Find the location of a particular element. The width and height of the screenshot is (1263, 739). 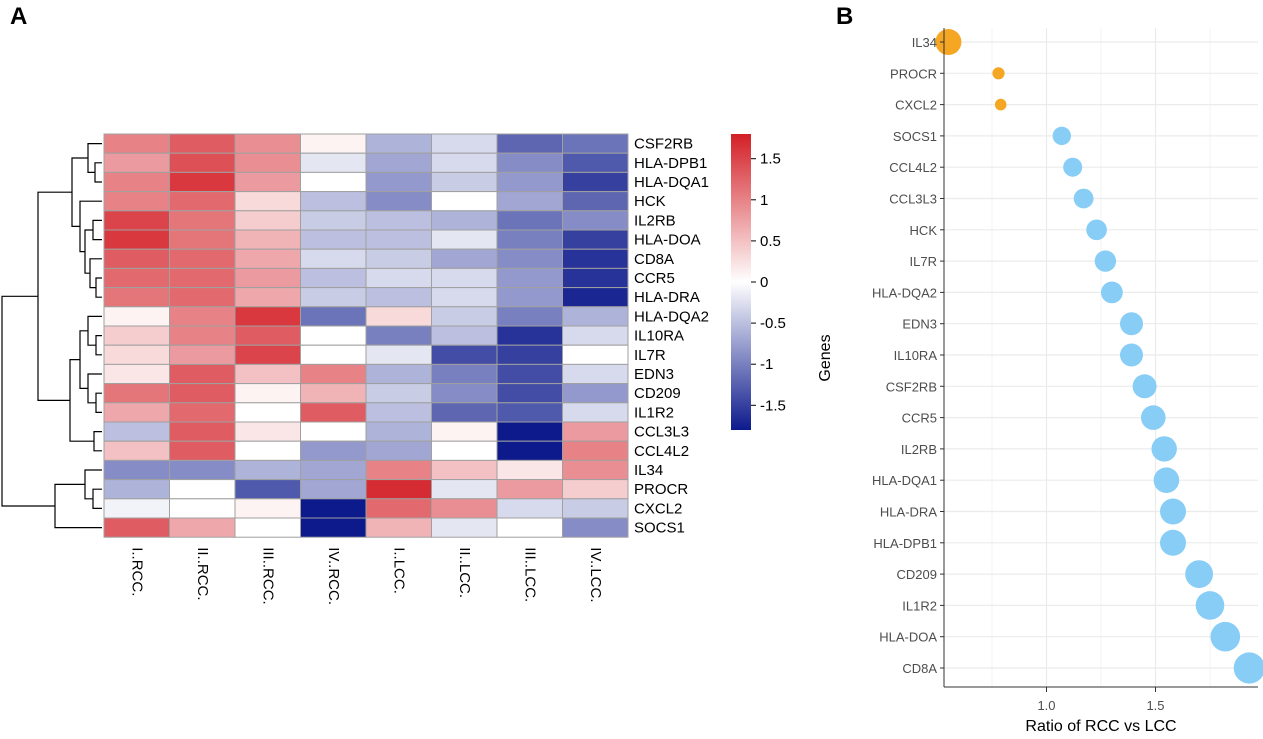

heatmap-column-label: I..LCC. is located at coordinates (398, 570).